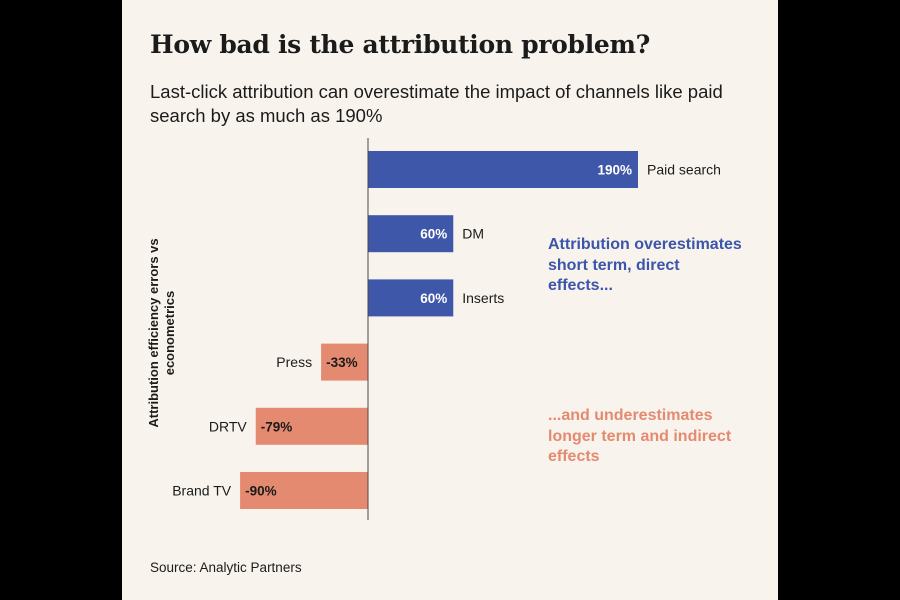  What do you see at coordinates (169, 333) in the screenshot?
I see `y-axis-label-line-2: econometrics` at bounding box center [169, 333].